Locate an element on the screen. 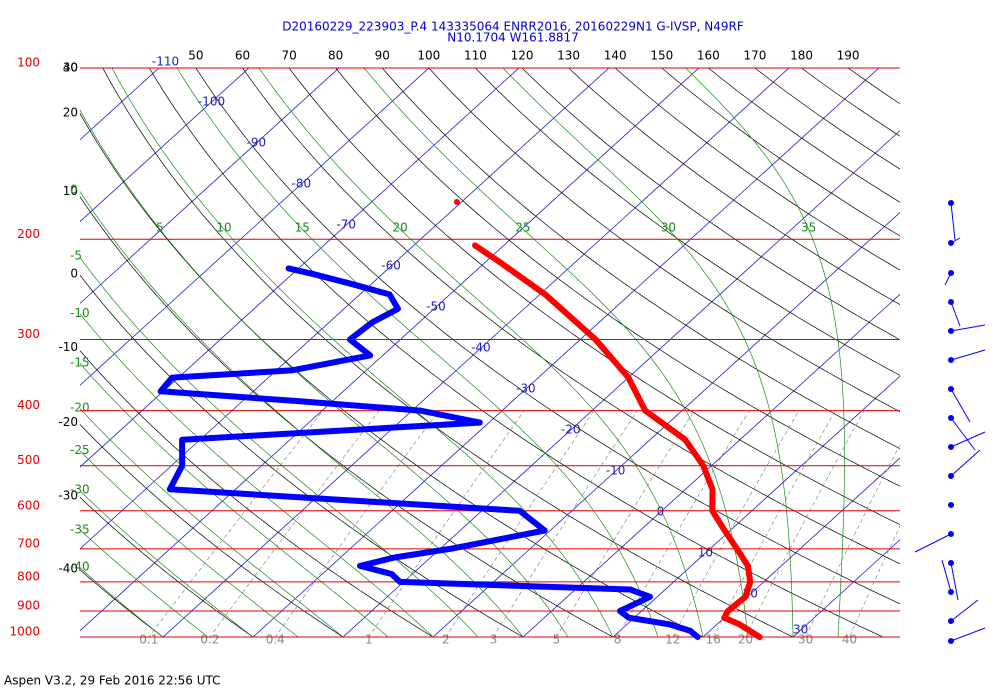  dry-adiabat-label: 30 is located at coordinates (70, 68).